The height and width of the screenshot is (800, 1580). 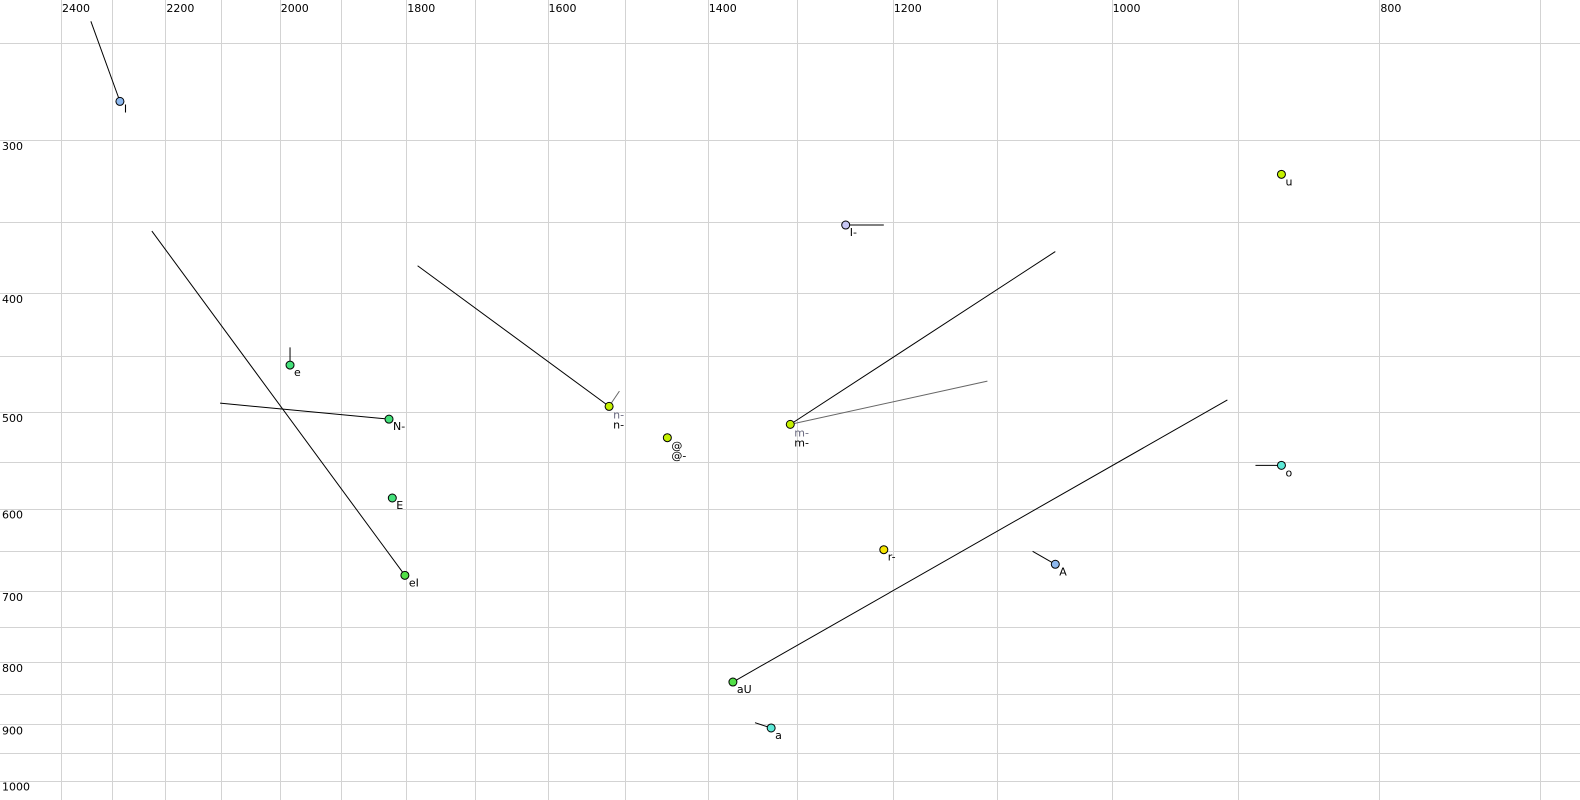 What do you see at coordinates (12, 299) in the screenshot?
I see `y-tick-label: 400` at bounding box center [12, 299].